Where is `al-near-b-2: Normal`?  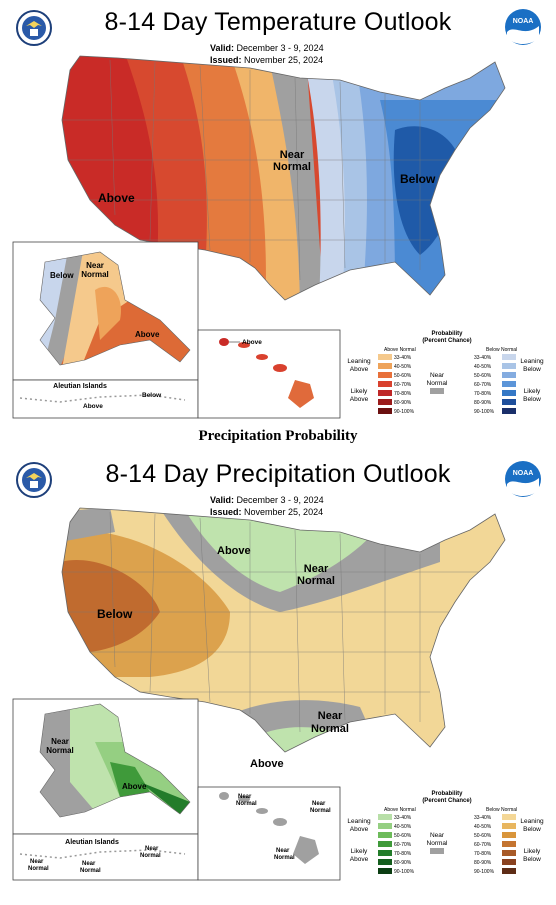 al-near-b-2: Normal is located at coordinates (90, 871).